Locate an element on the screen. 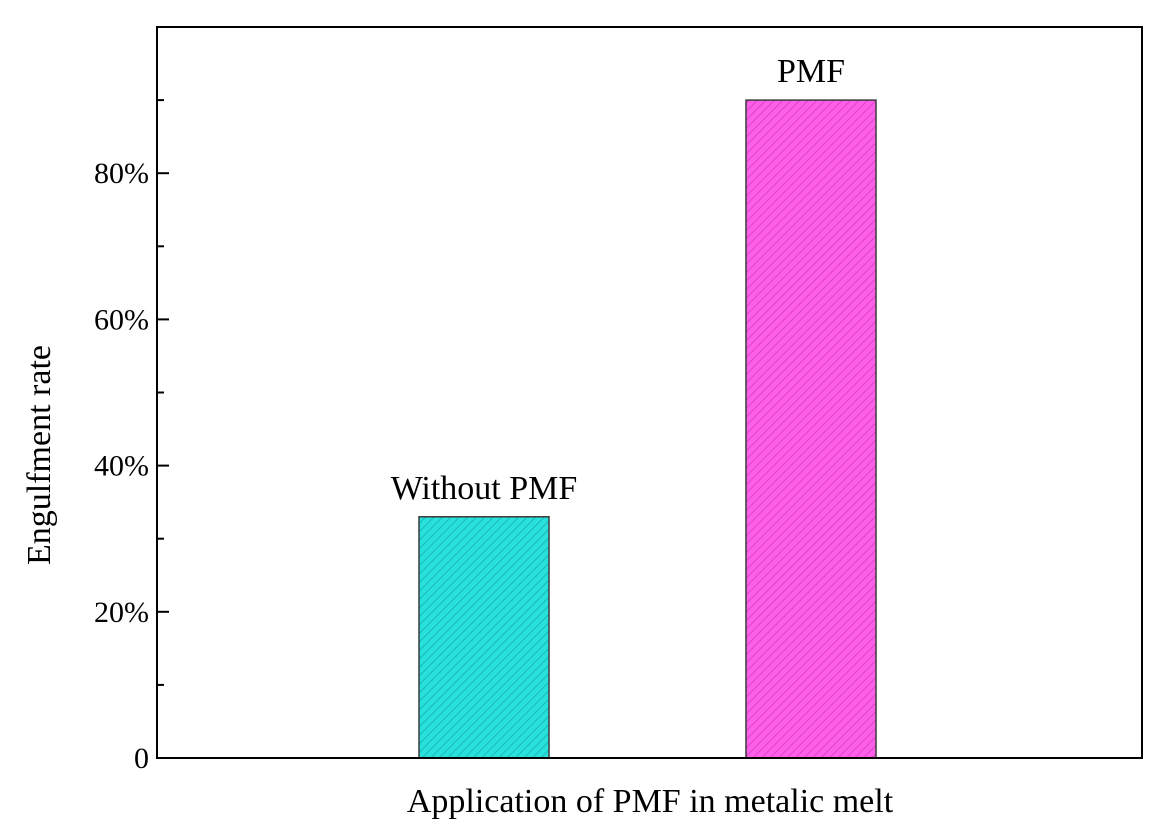  y-tick-label: 0 is located at coordinates (141, 758).